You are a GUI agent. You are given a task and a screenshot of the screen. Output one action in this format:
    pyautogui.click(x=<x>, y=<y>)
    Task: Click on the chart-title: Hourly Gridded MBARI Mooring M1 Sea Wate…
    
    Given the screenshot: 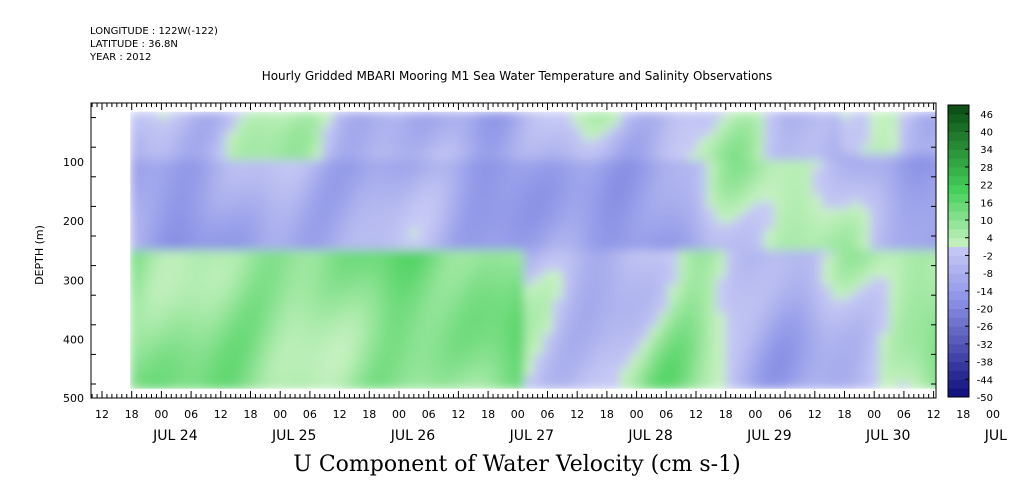 What is the action you would take?
    pyautogui.click(x=517, y=76)
    